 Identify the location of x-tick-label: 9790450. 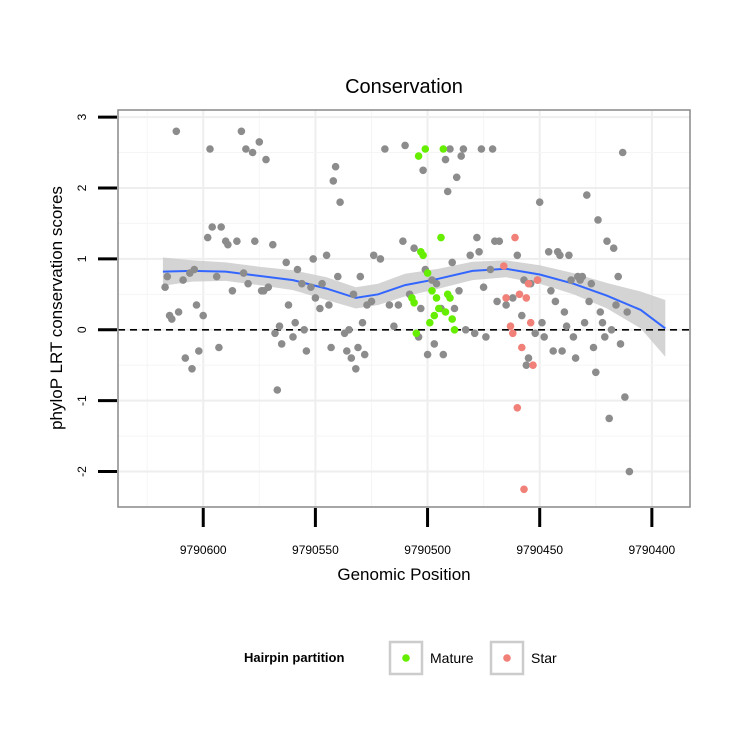
(539, 550).